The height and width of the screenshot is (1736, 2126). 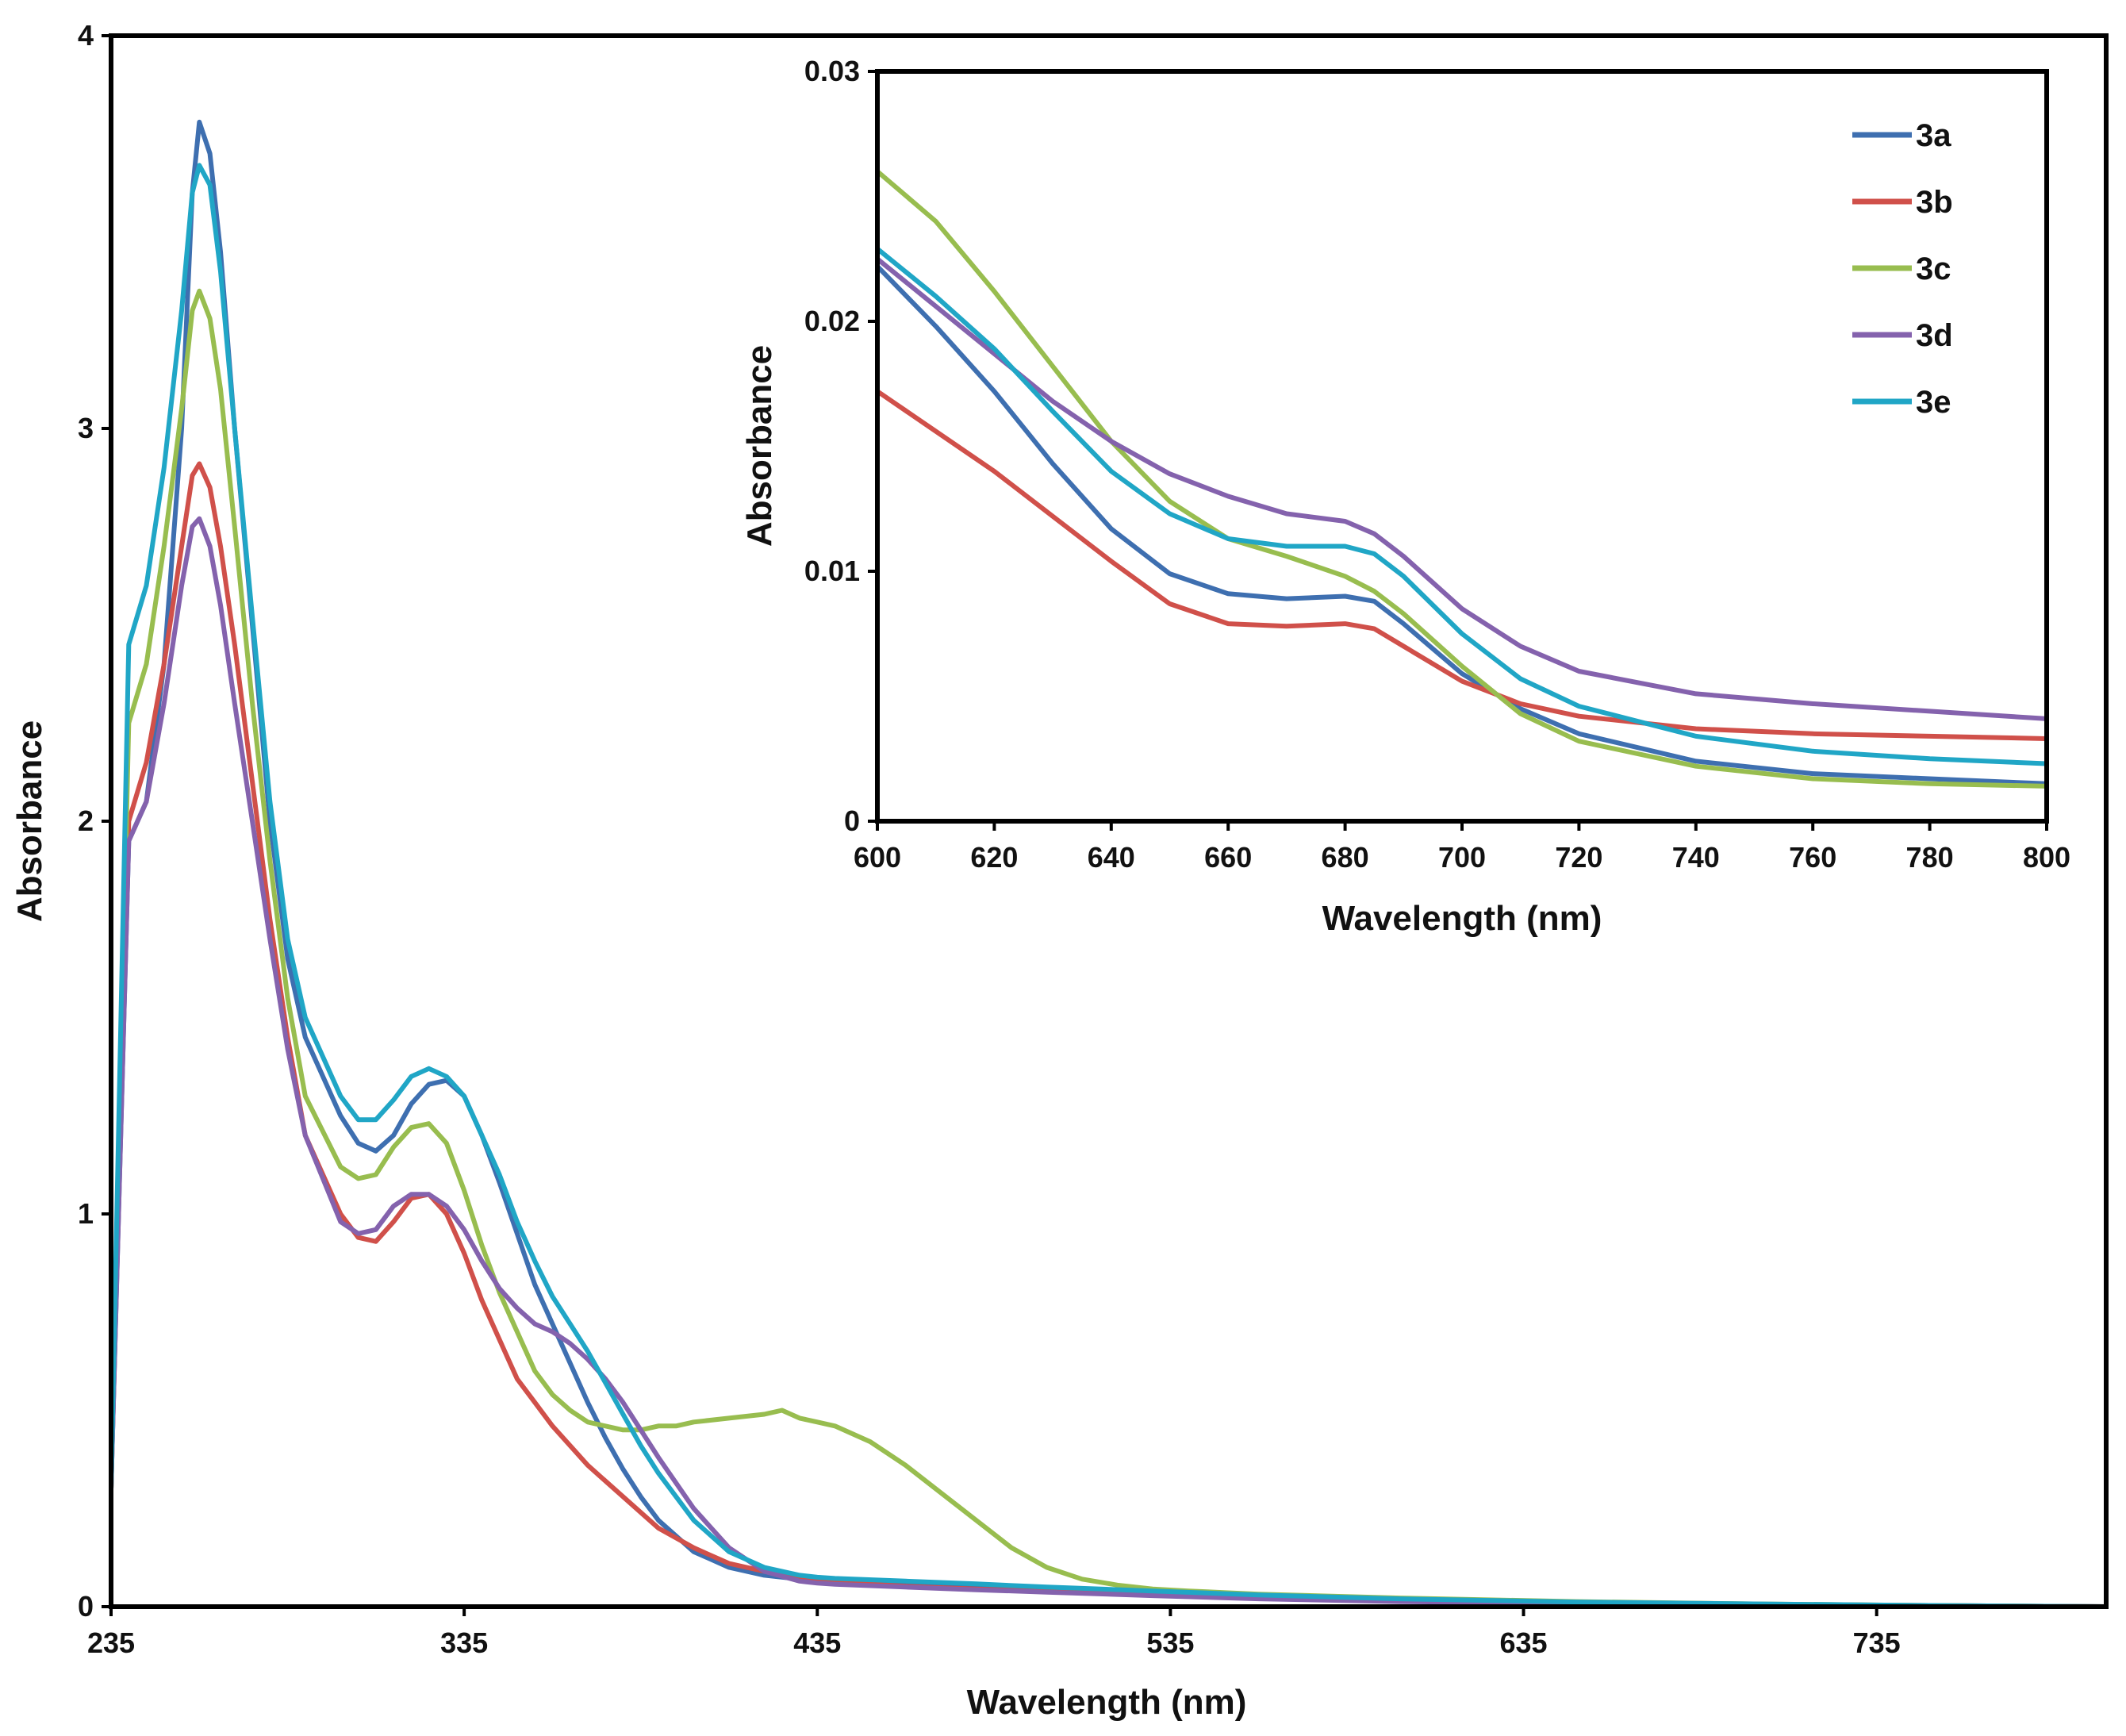 What do you see at coordinates (1107, 1702) in the screenshot?
I see `main-x-axis-title: Wavelength (nm)` at bounding box center [1107, 1702].